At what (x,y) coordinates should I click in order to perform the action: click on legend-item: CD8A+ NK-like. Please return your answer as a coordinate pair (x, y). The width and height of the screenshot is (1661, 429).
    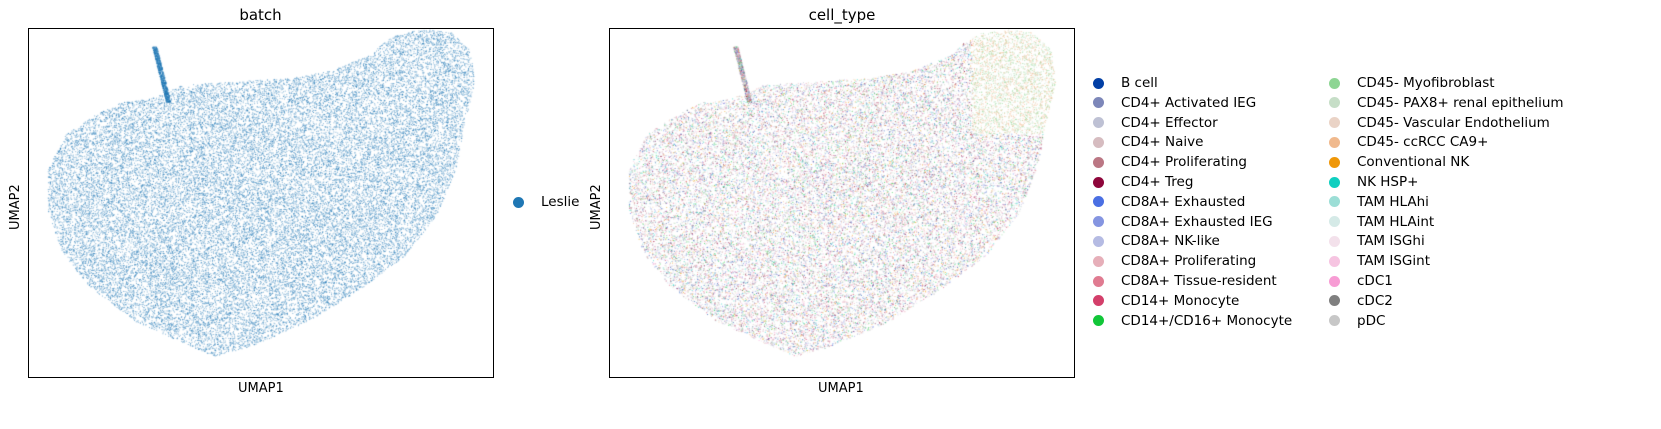
    Looking at the image, I should click on (1156, 241).